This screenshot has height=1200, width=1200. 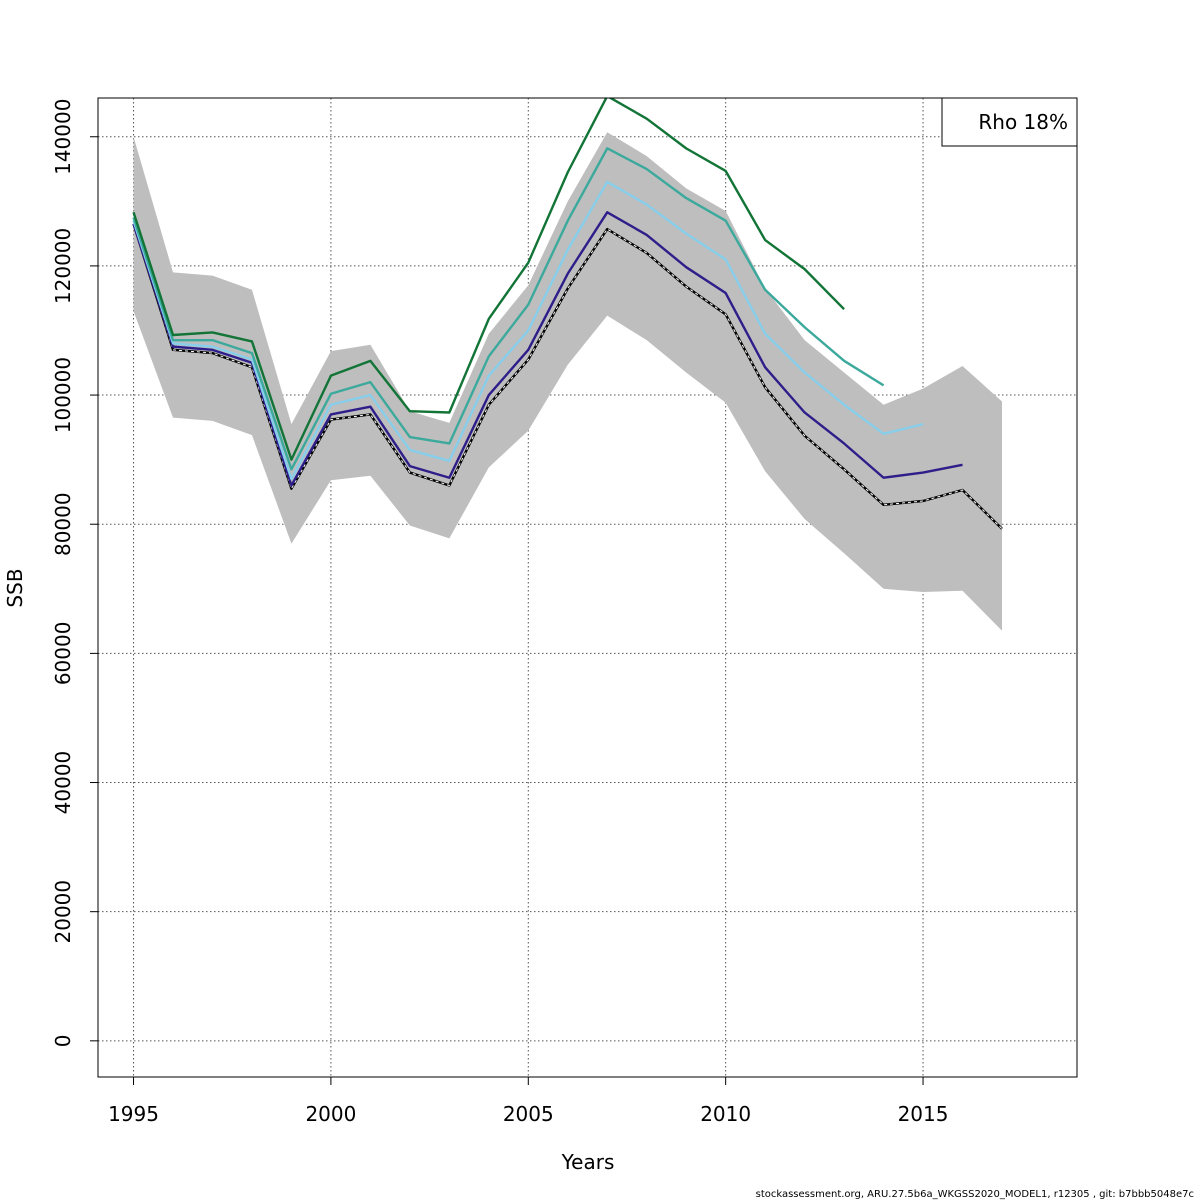 I want to click on y-tick-label: 60000, so click(x=63, y=654).